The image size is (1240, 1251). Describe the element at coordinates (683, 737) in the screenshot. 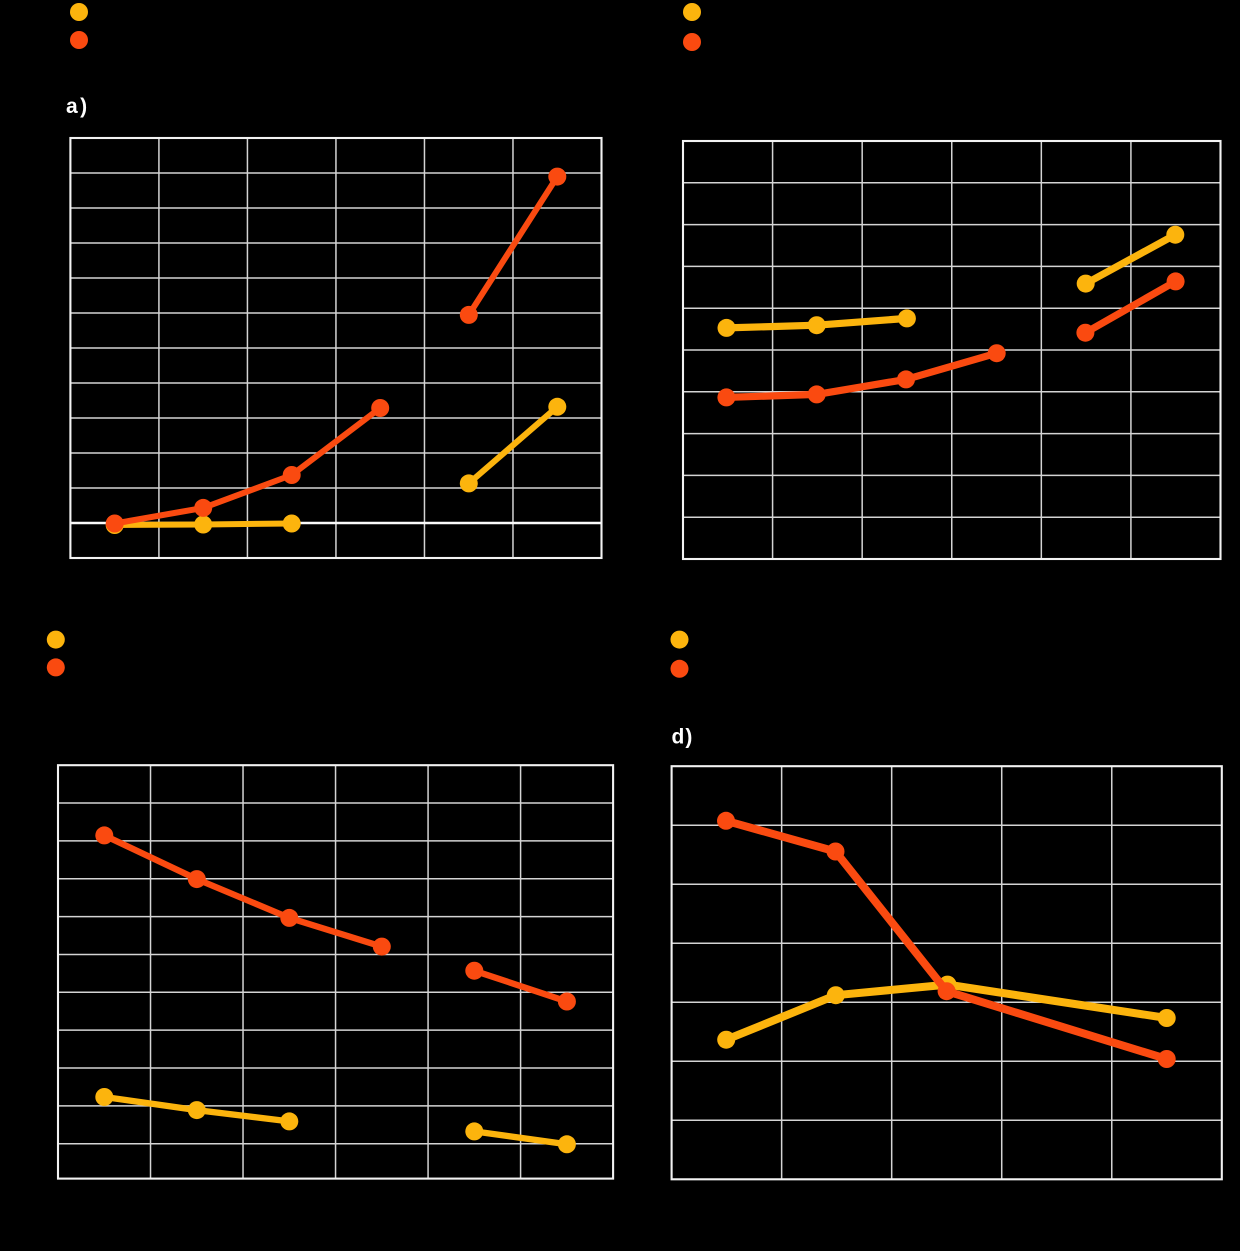

I see `svg-text: d)` at that location.